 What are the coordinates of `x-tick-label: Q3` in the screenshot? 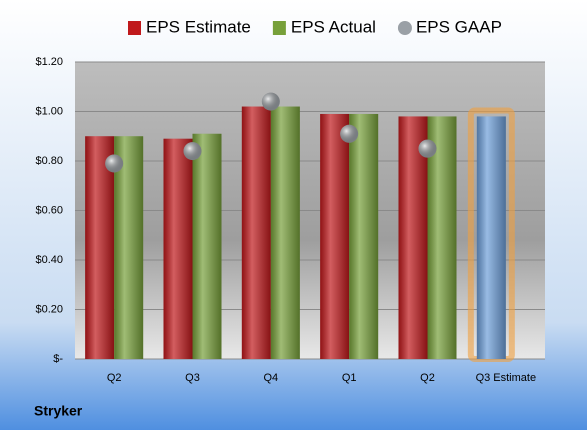 It's located at (192, 378).